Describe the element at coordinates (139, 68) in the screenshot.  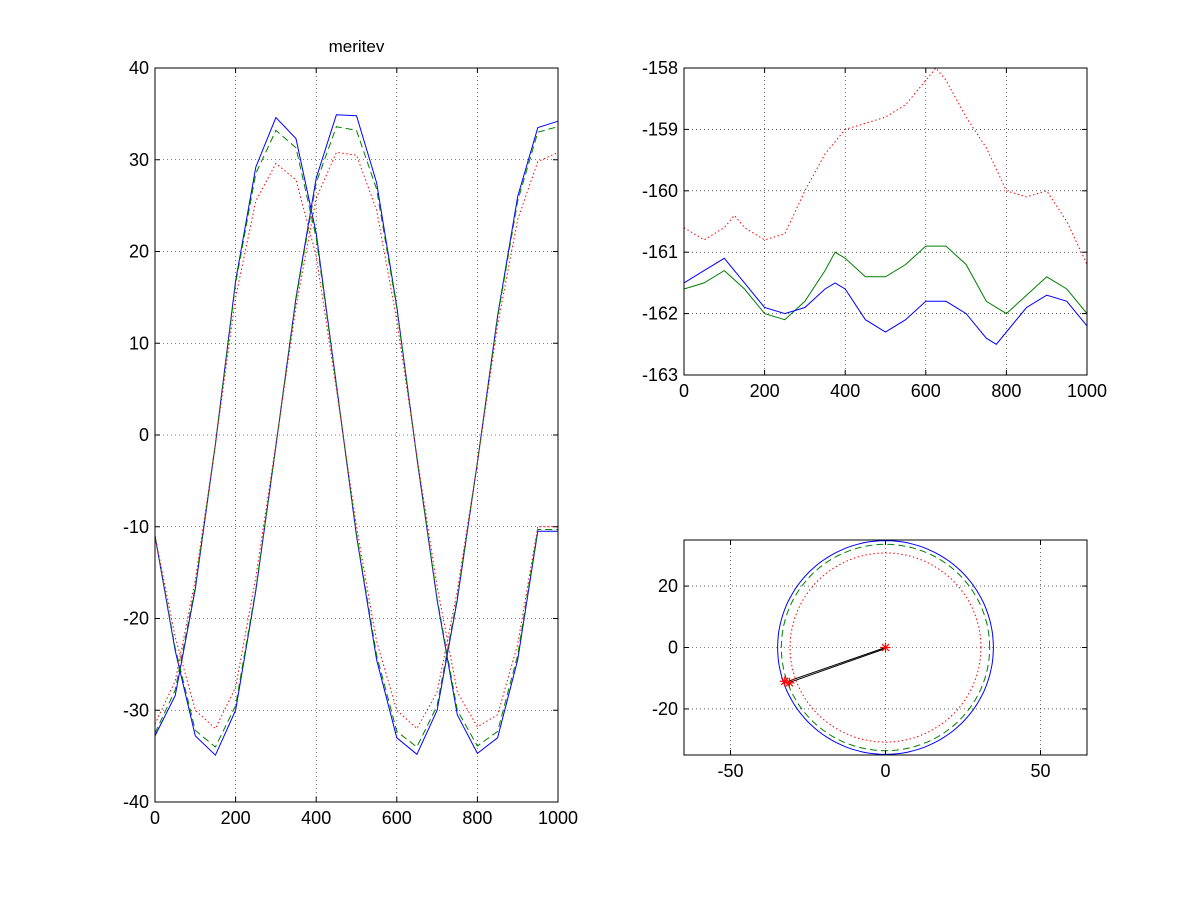
I see `y-tick-label: 40` at that location.